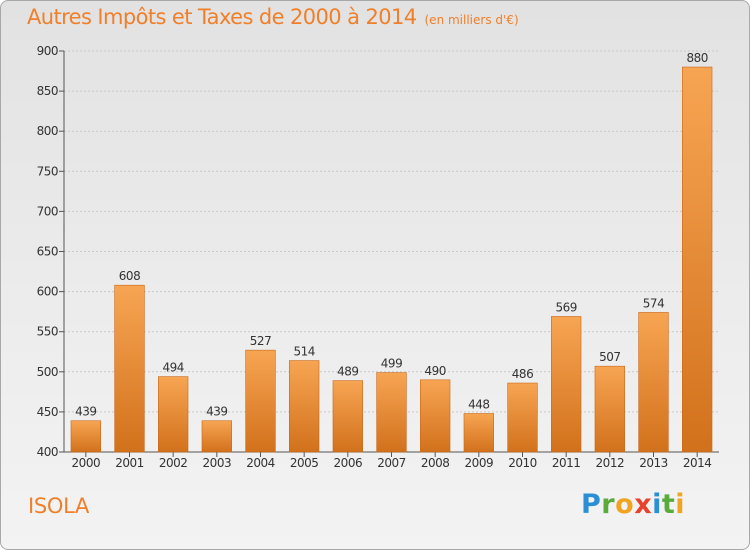 This screenshot has height=550, width=750. Describe the element at coordinates (47, 252) in the screenshot. I see `y-tick-label: 650` at that location.